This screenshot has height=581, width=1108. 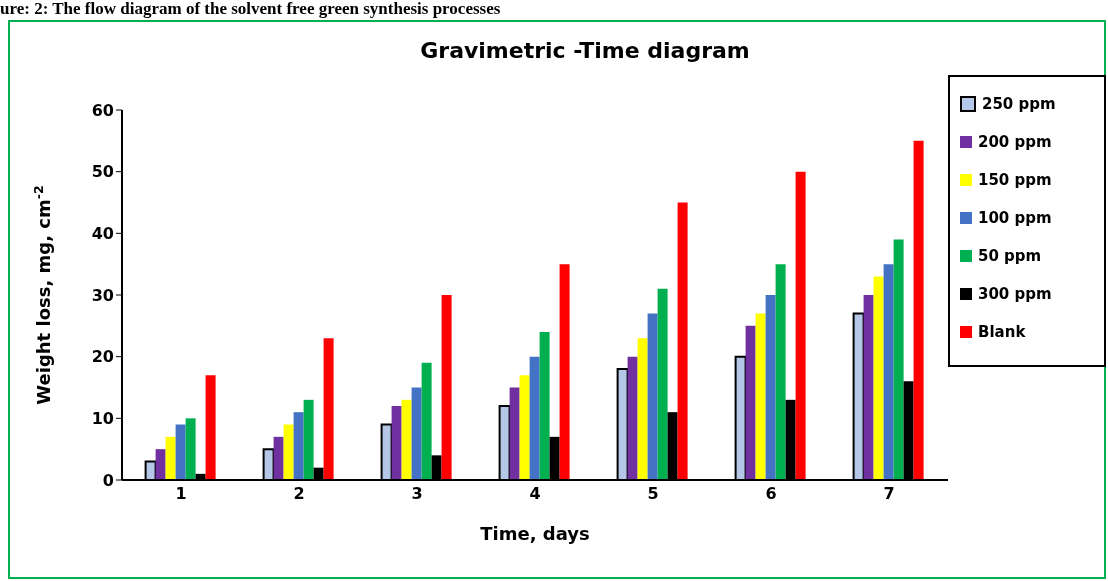 I want to click on y-tick-label: 50, so click(x=102, y=172).